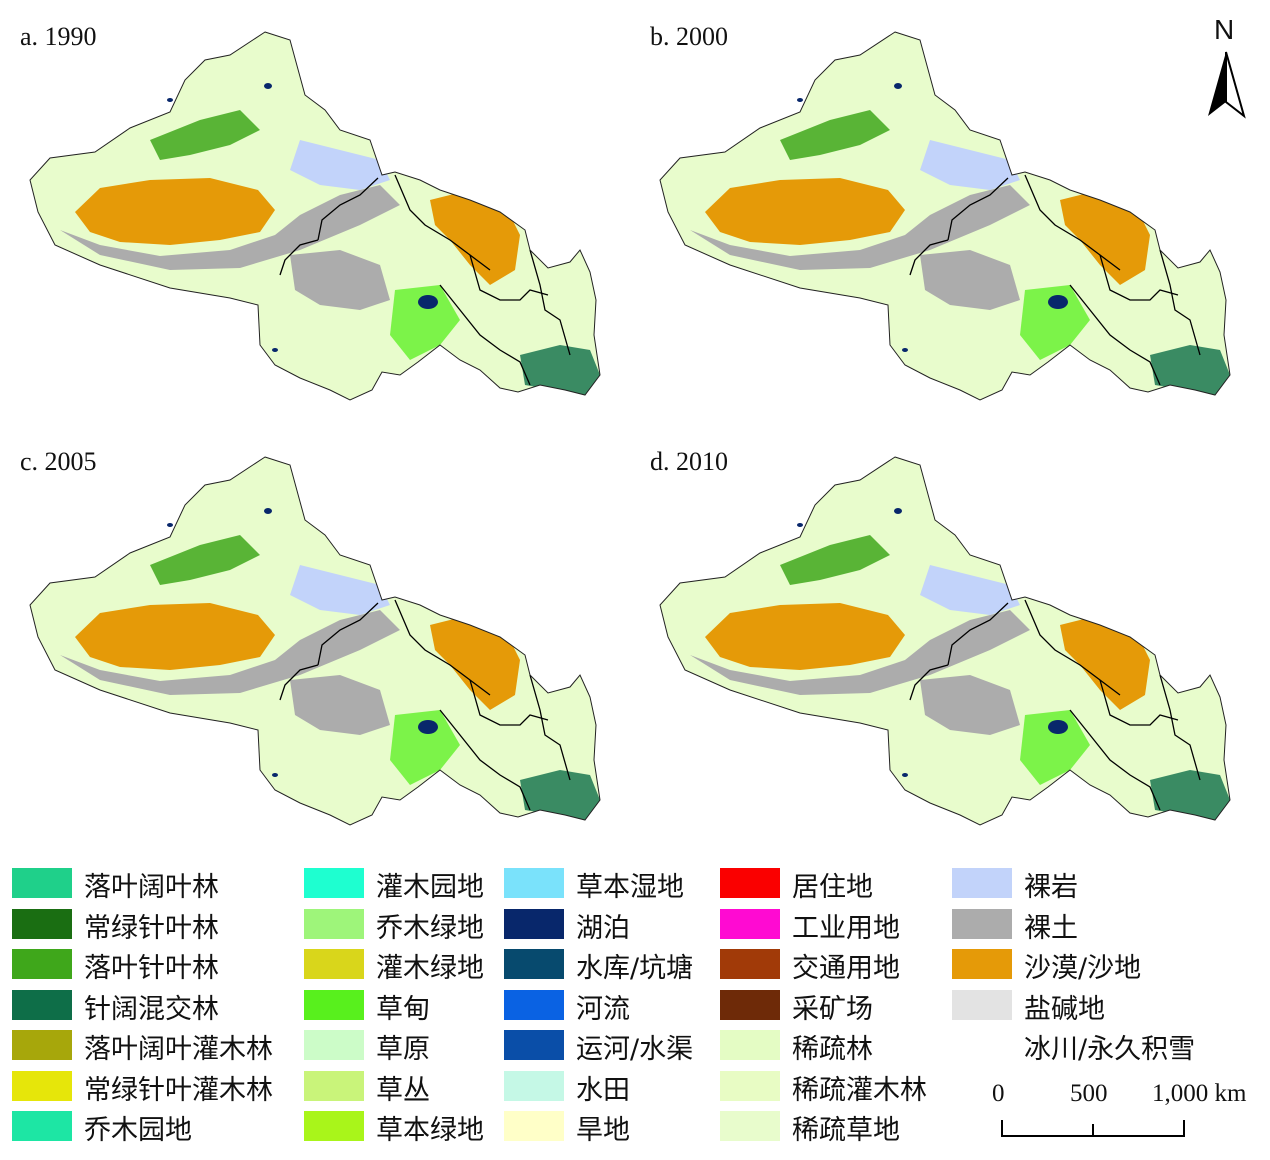  What do you see at coordinates (178, 1049) in the screenshot?
I see `legend-label: 落叶阔叶灌木林` at bounding box center [178, 1049].